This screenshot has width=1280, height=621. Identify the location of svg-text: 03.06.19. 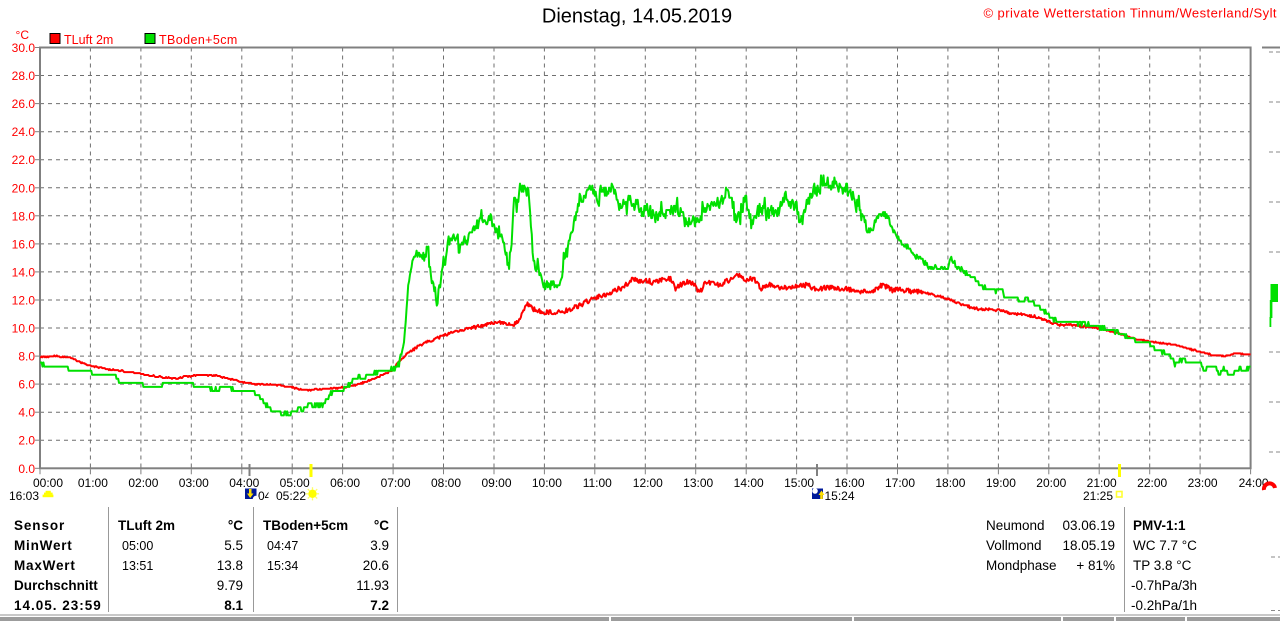
(1088, 525).